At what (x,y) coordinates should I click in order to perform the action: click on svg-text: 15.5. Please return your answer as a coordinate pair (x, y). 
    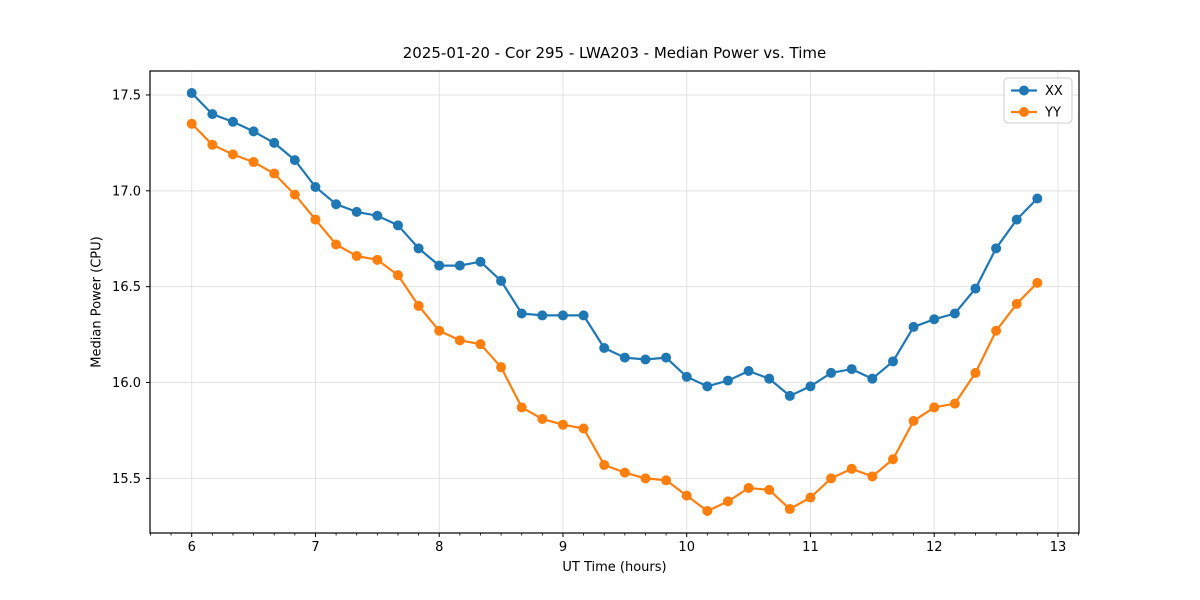
    Looking at the image, I should click on (126, 479).